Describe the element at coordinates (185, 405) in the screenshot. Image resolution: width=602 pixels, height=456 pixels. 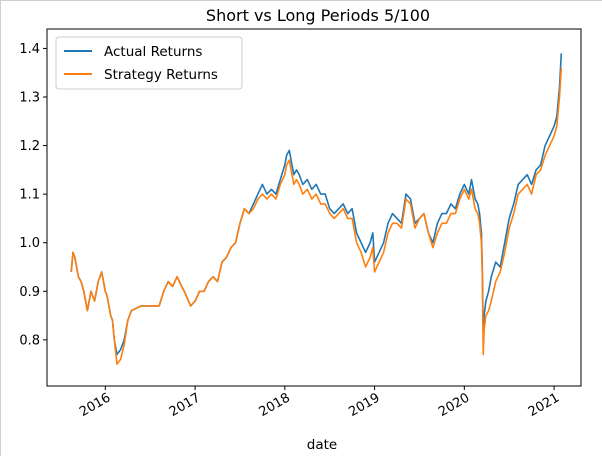
I see `x-tick-label: 2017` at that location.